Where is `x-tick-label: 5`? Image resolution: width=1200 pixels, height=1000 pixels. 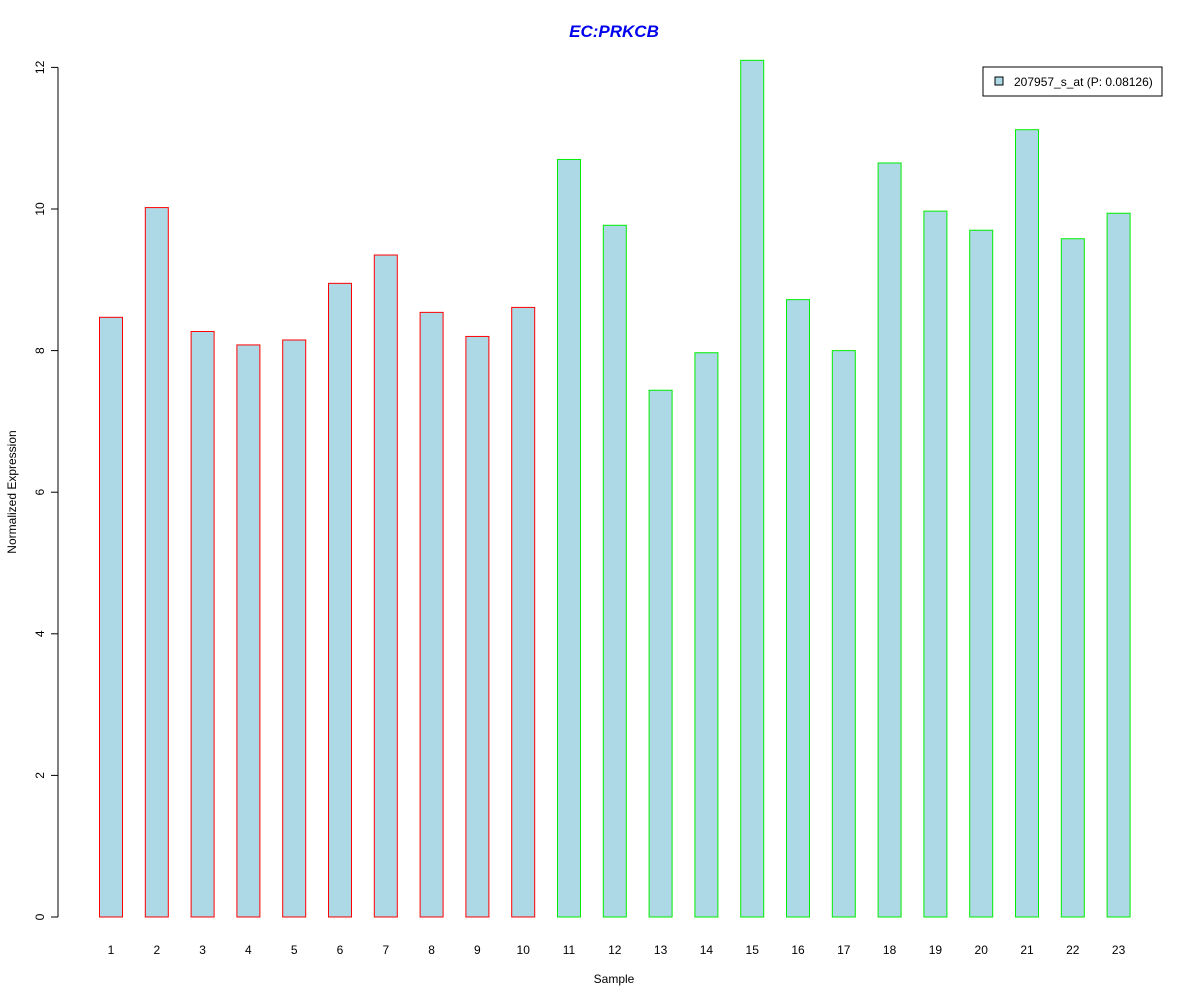 x-tick-label: 5 is located at coordinates (294, 950).